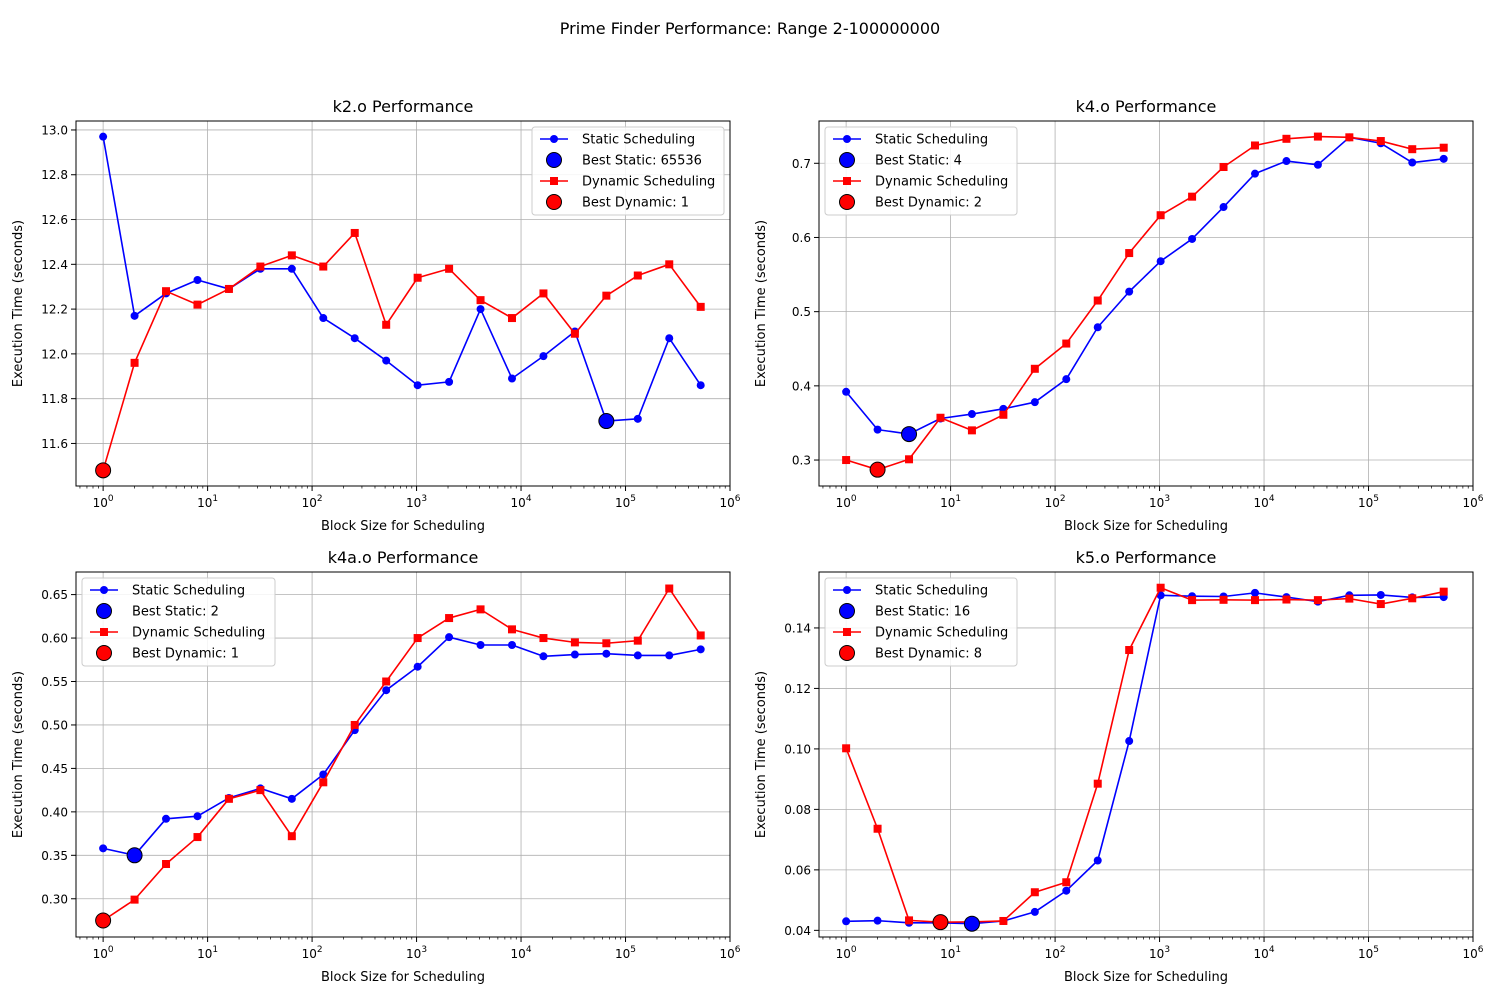 The height and width of the screenshot is (1000, 1500). I want to click on x-tick-exponent: 0, so click(854, 499).